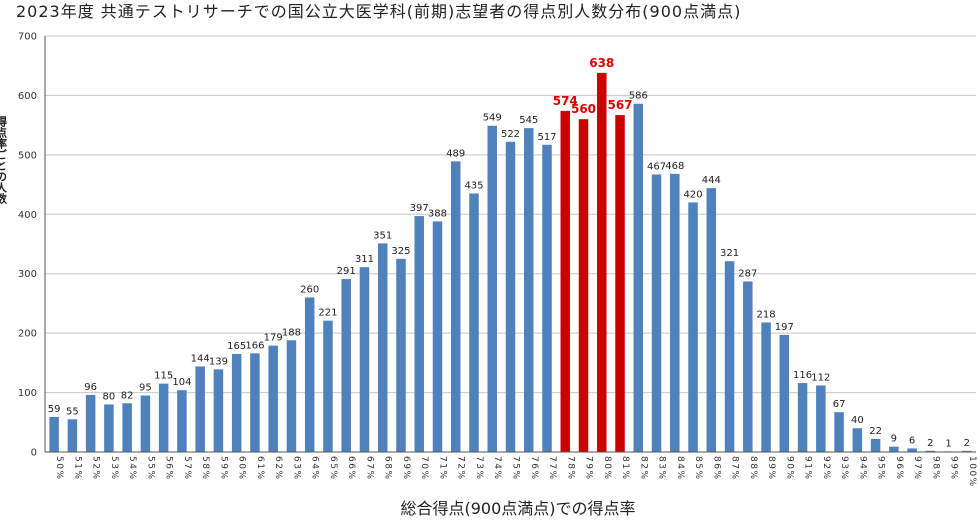 The width and height of the screenshot is (980, 524). I want to click on data-label: 22, so click(875, 431).